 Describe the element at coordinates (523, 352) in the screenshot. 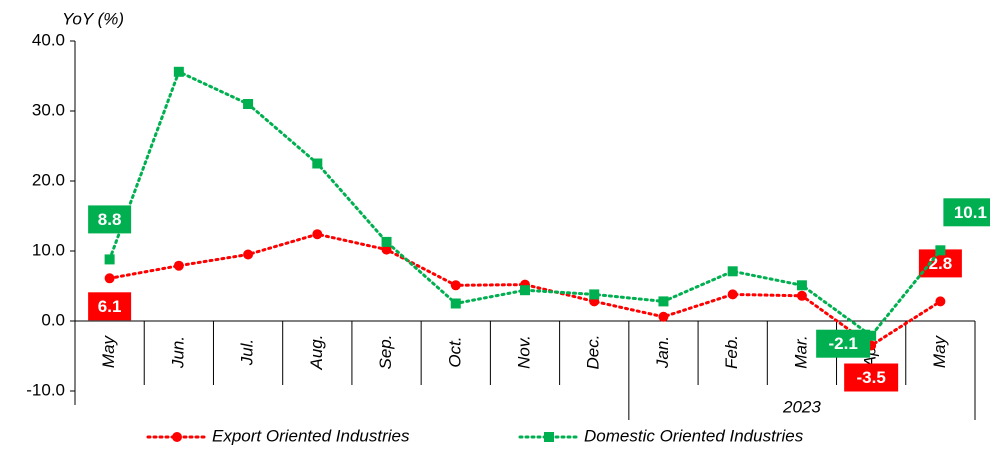

I see `x-tick-label: Nov.` at that location.